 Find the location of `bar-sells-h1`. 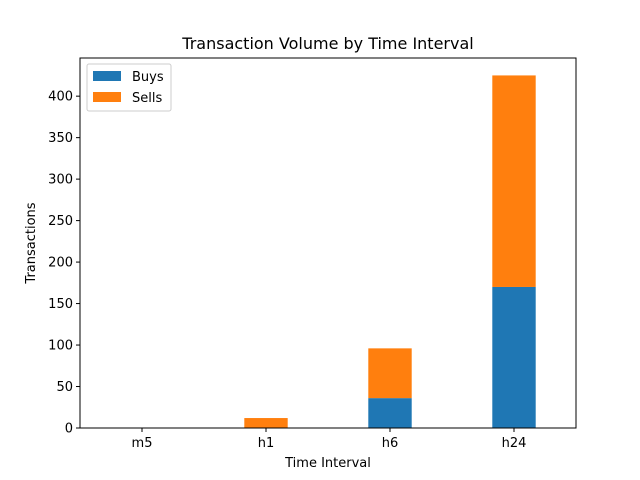

bar-sells-h1 is located at coordinates (266, 423).